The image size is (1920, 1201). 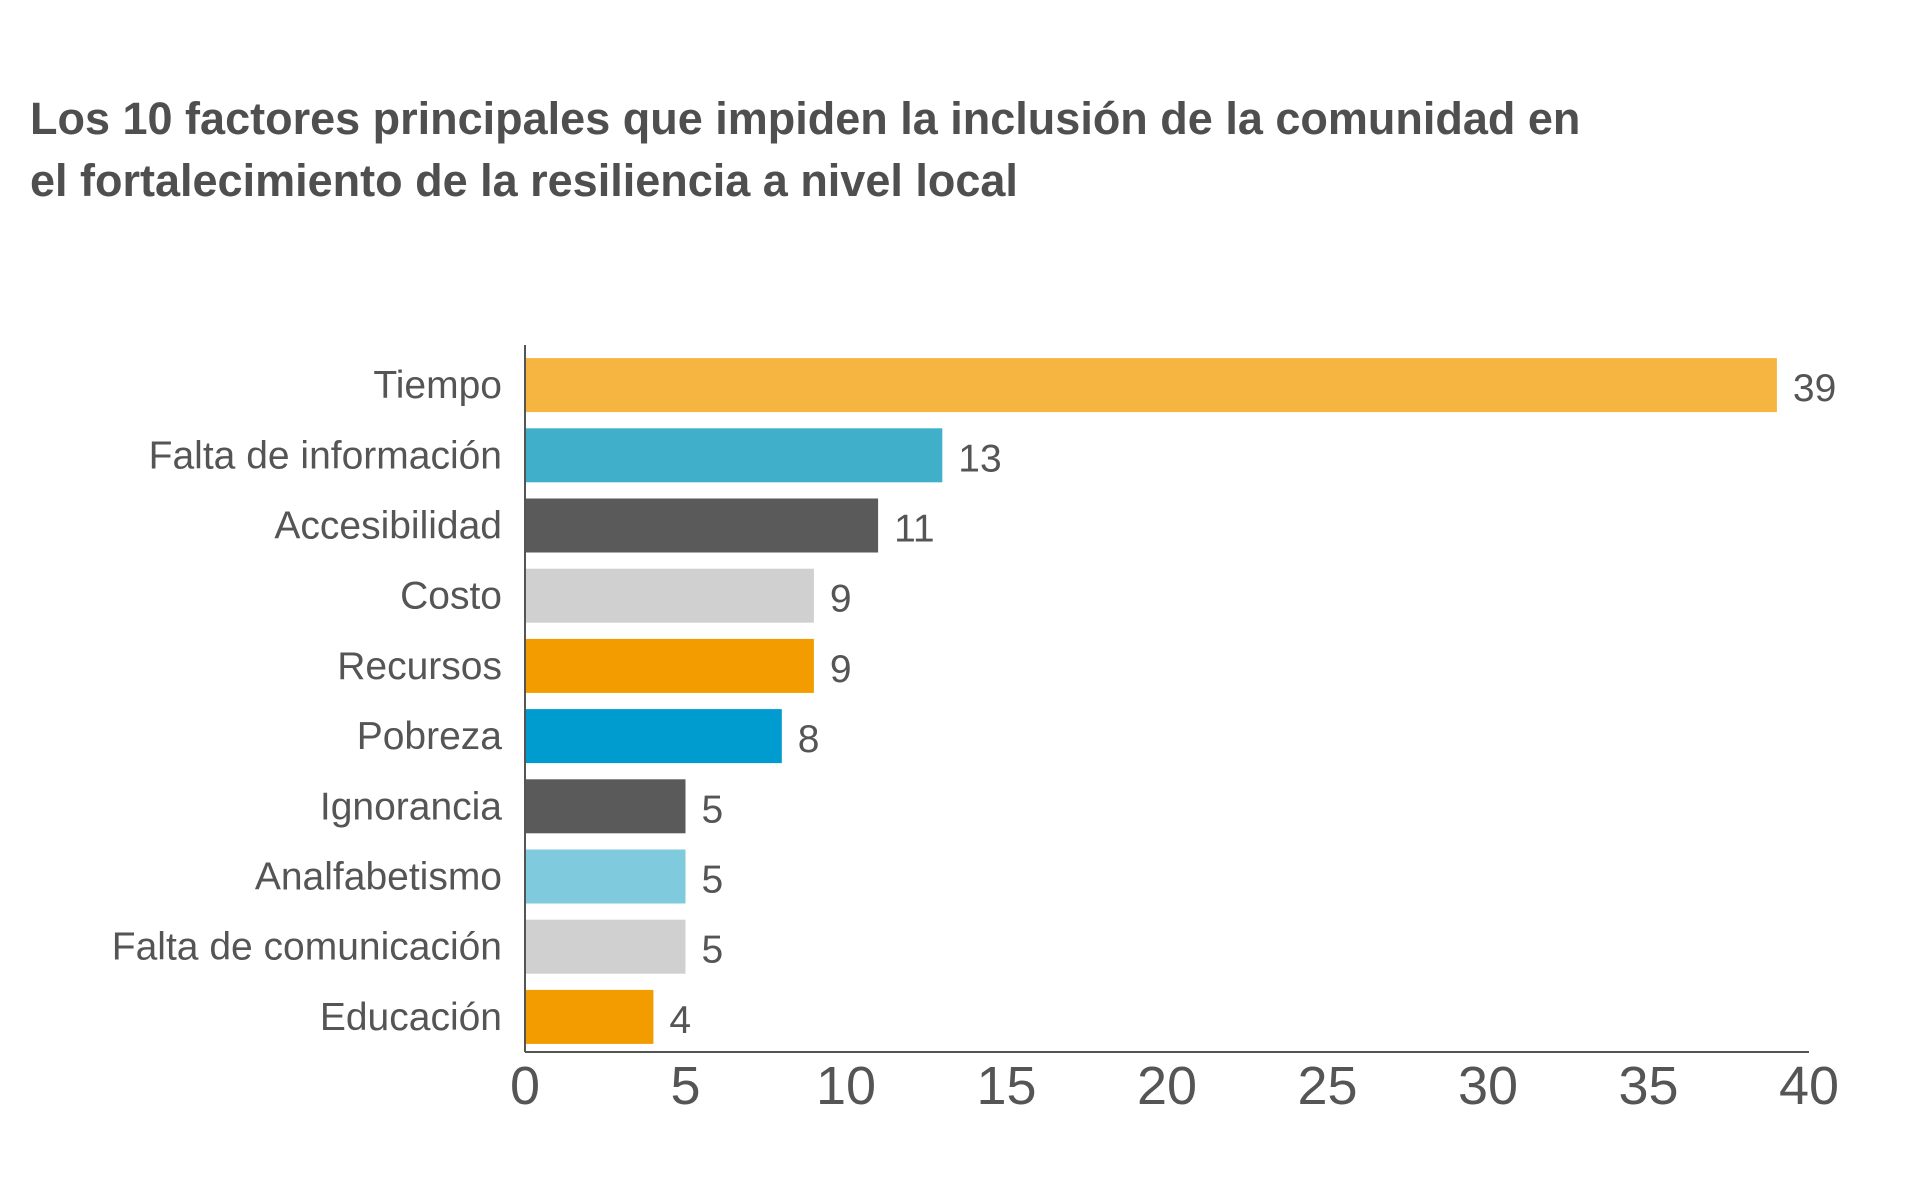 I want to click on x-tick-label-5: 5, so click(x=685, y=1086).